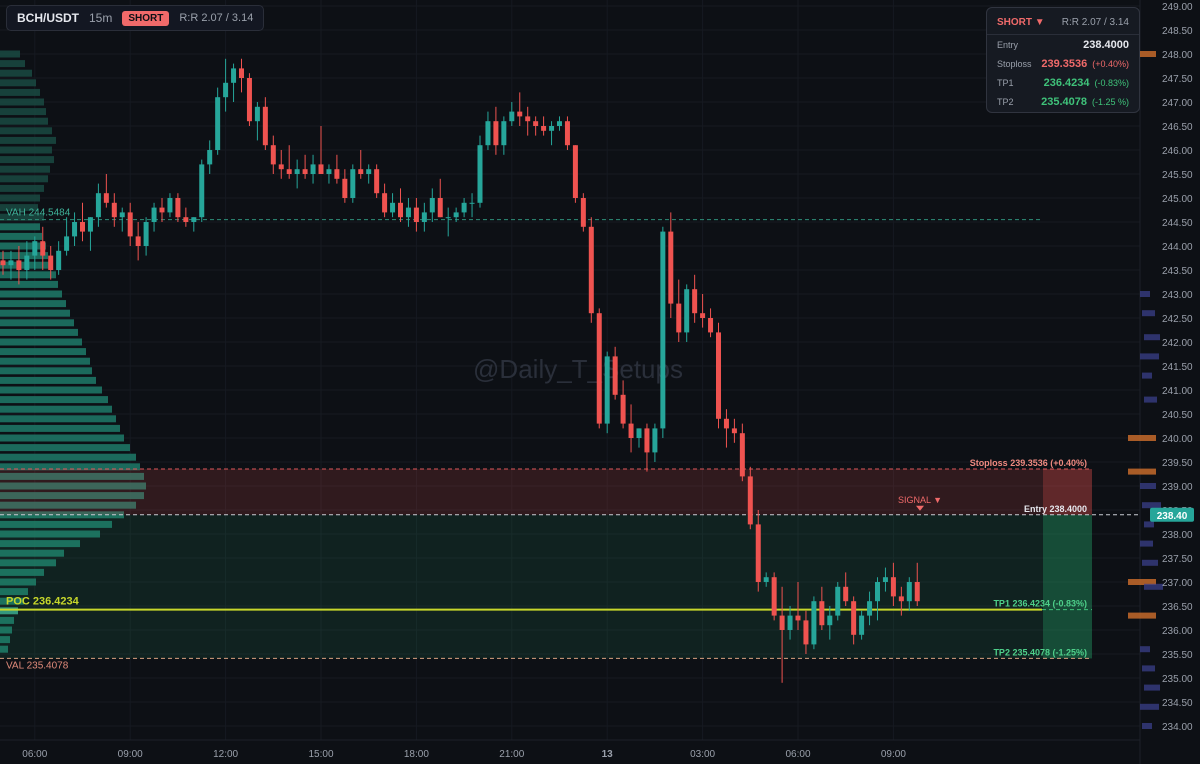 The image size is (1200, 764). Describe the element at coordinates (546, 492) in the screenshot. I see `stoploss-zone` at that location.